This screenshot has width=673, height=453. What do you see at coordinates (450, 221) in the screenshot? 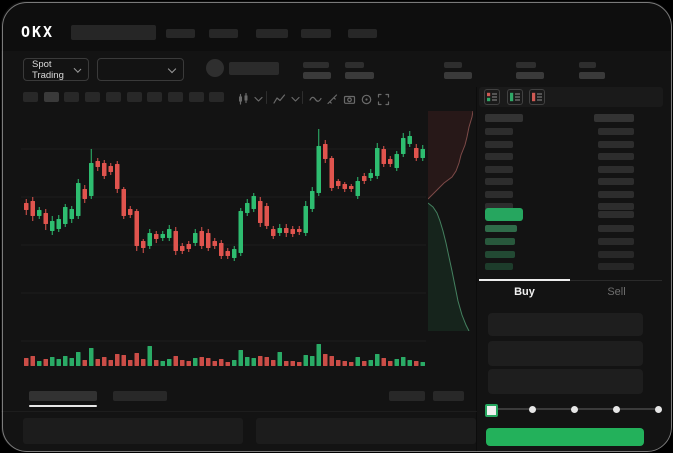
I see `depth-chart` at bounding box center [450, 221].